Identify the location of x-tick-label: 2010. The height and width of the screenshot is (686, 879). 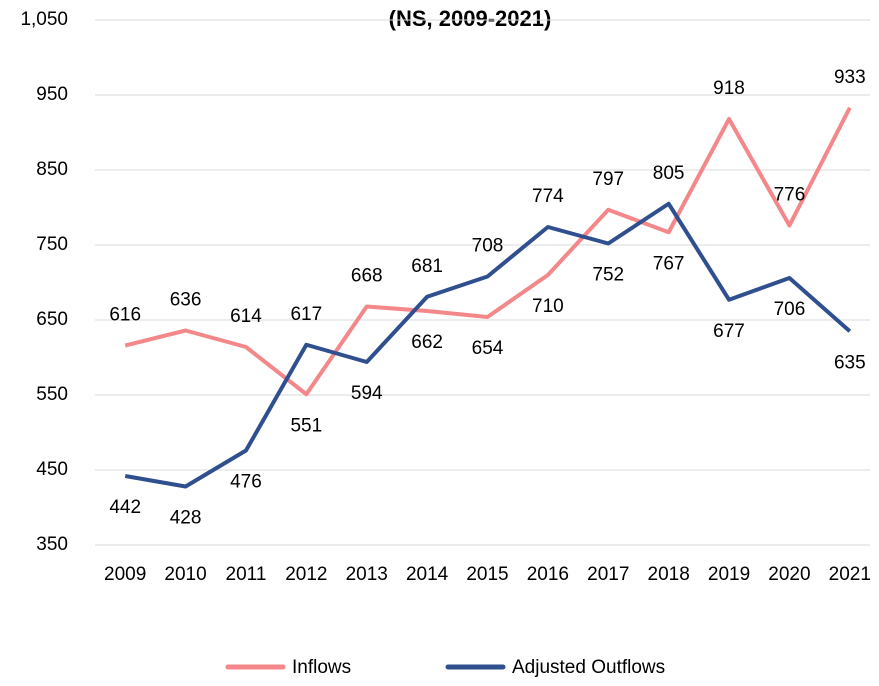
(185, 574).